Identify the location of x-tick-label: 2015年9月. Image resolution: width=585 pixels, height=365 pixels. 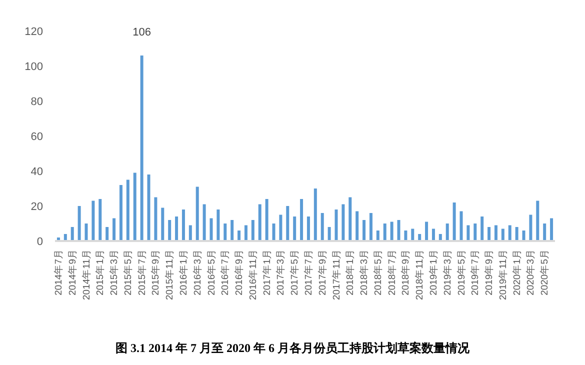
(156, 272).